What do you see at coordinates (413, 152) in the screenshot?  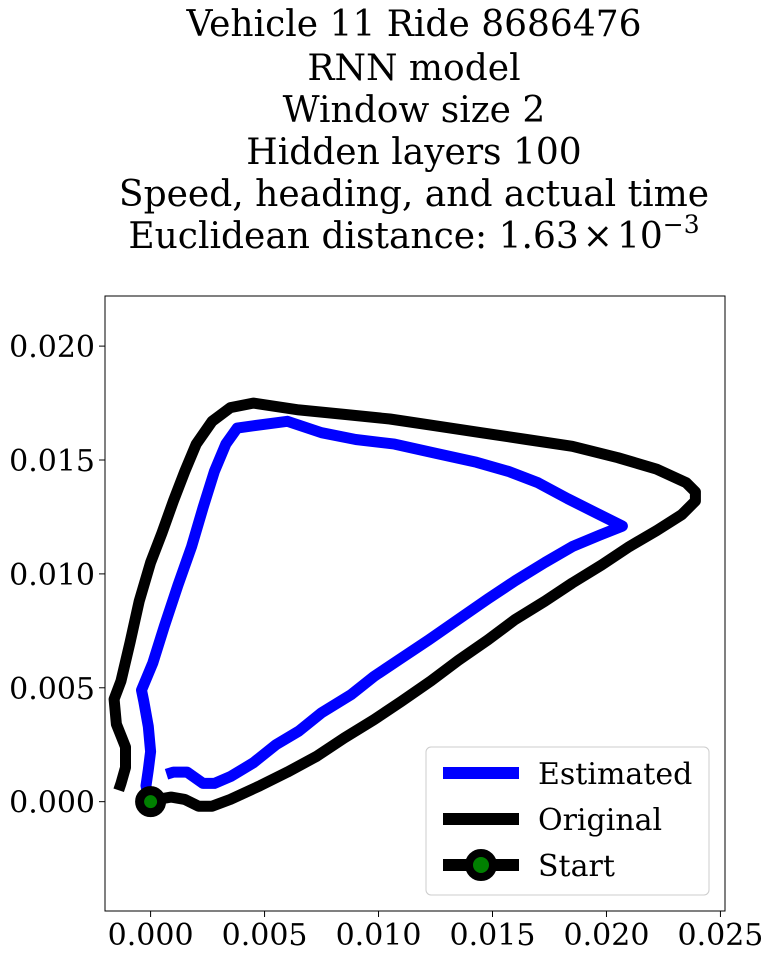 I see `title-line-4: Hidden layers 100` at bounding box center [413, 152].